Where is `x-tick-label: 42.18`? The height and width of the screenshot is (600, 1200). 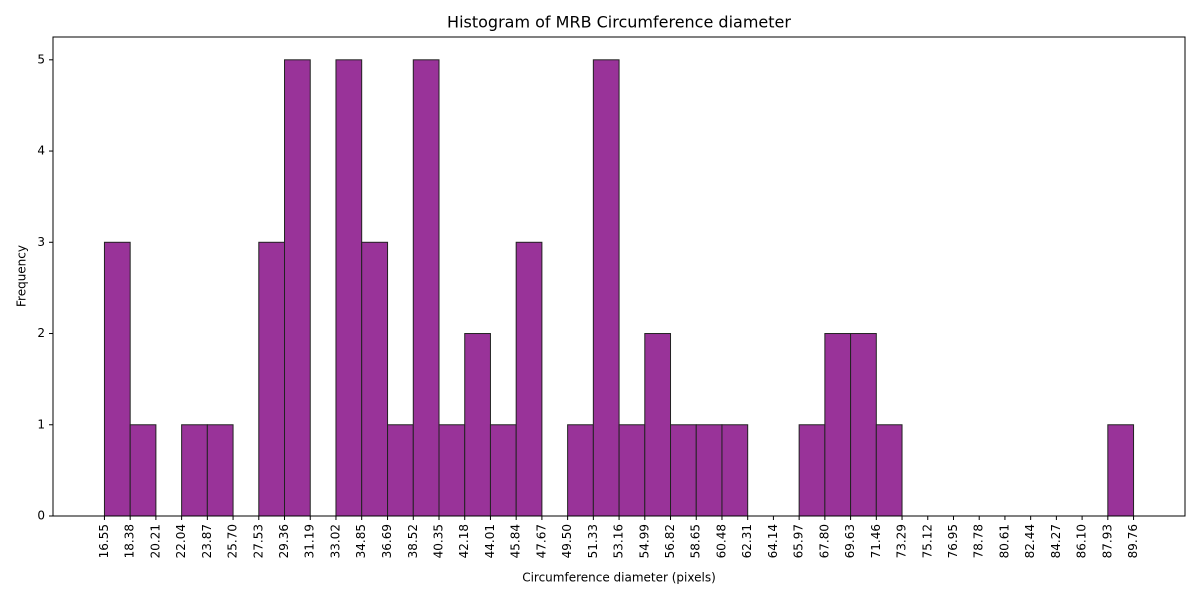
x-tick-label: 42.18 is located at coordinates (464, 541).